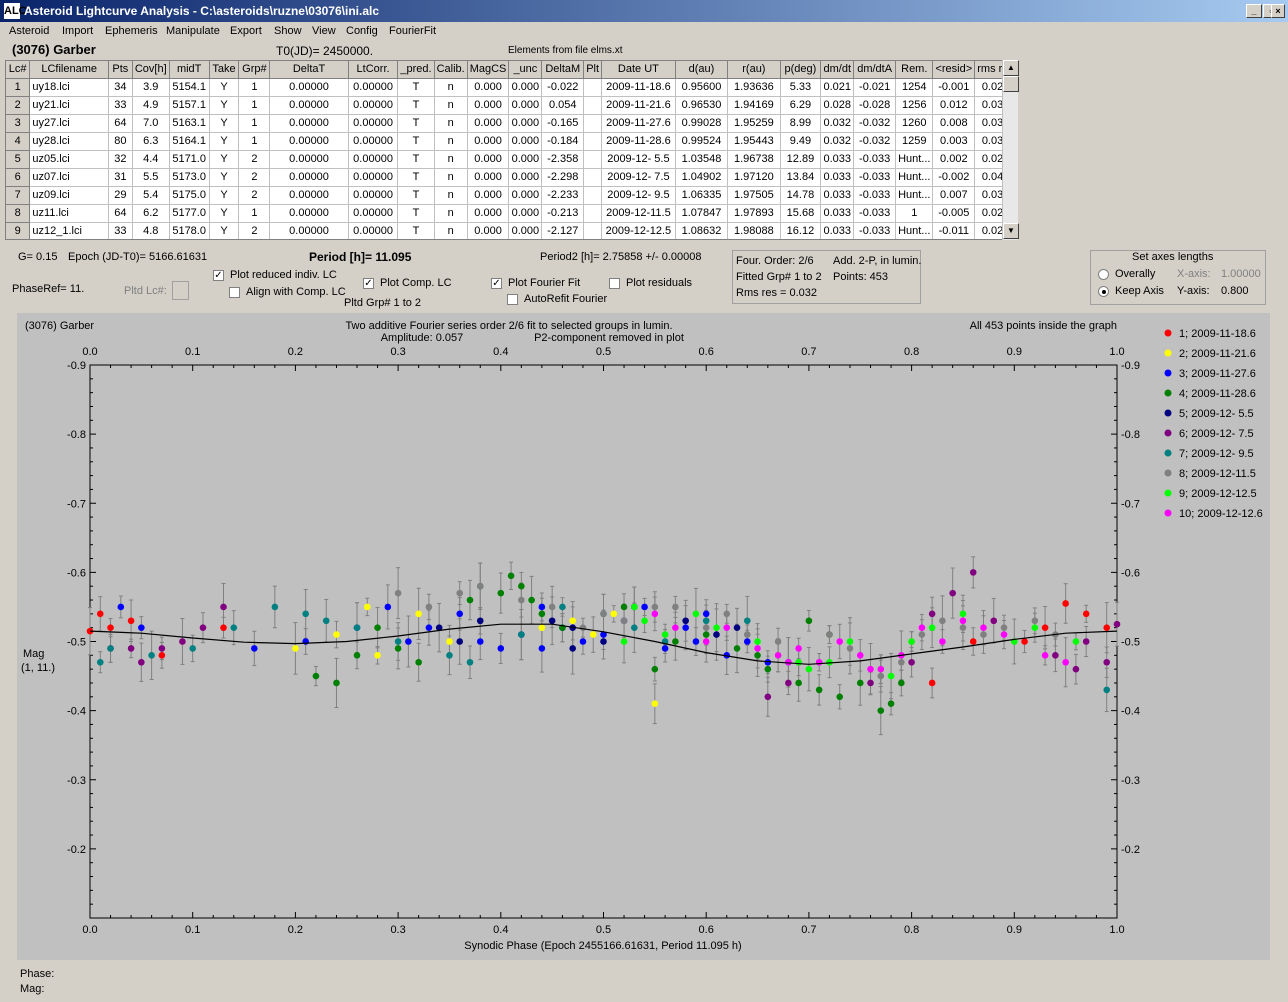 This screenshot has height=1002, width=1288. Describe the element at coordinates (801, 87) in the screenshot. I see `table-cell: 5.33` at that location.